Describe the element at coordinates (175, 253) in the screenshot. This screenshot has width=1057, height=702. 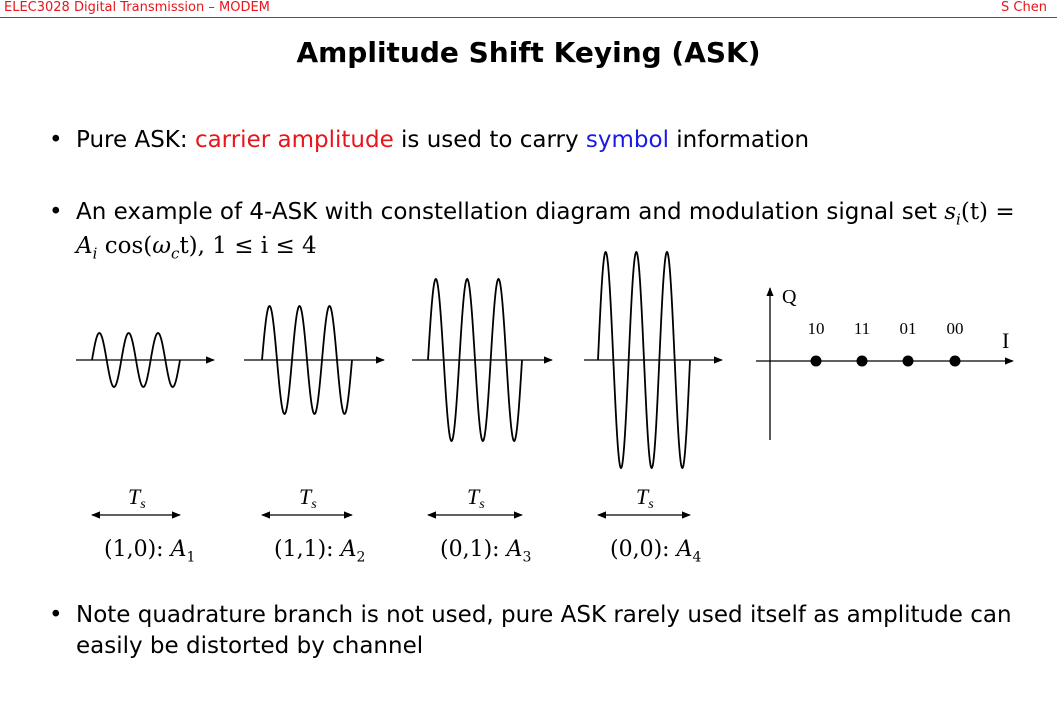
I see `b2-eq-omega-sub: c` at that location.